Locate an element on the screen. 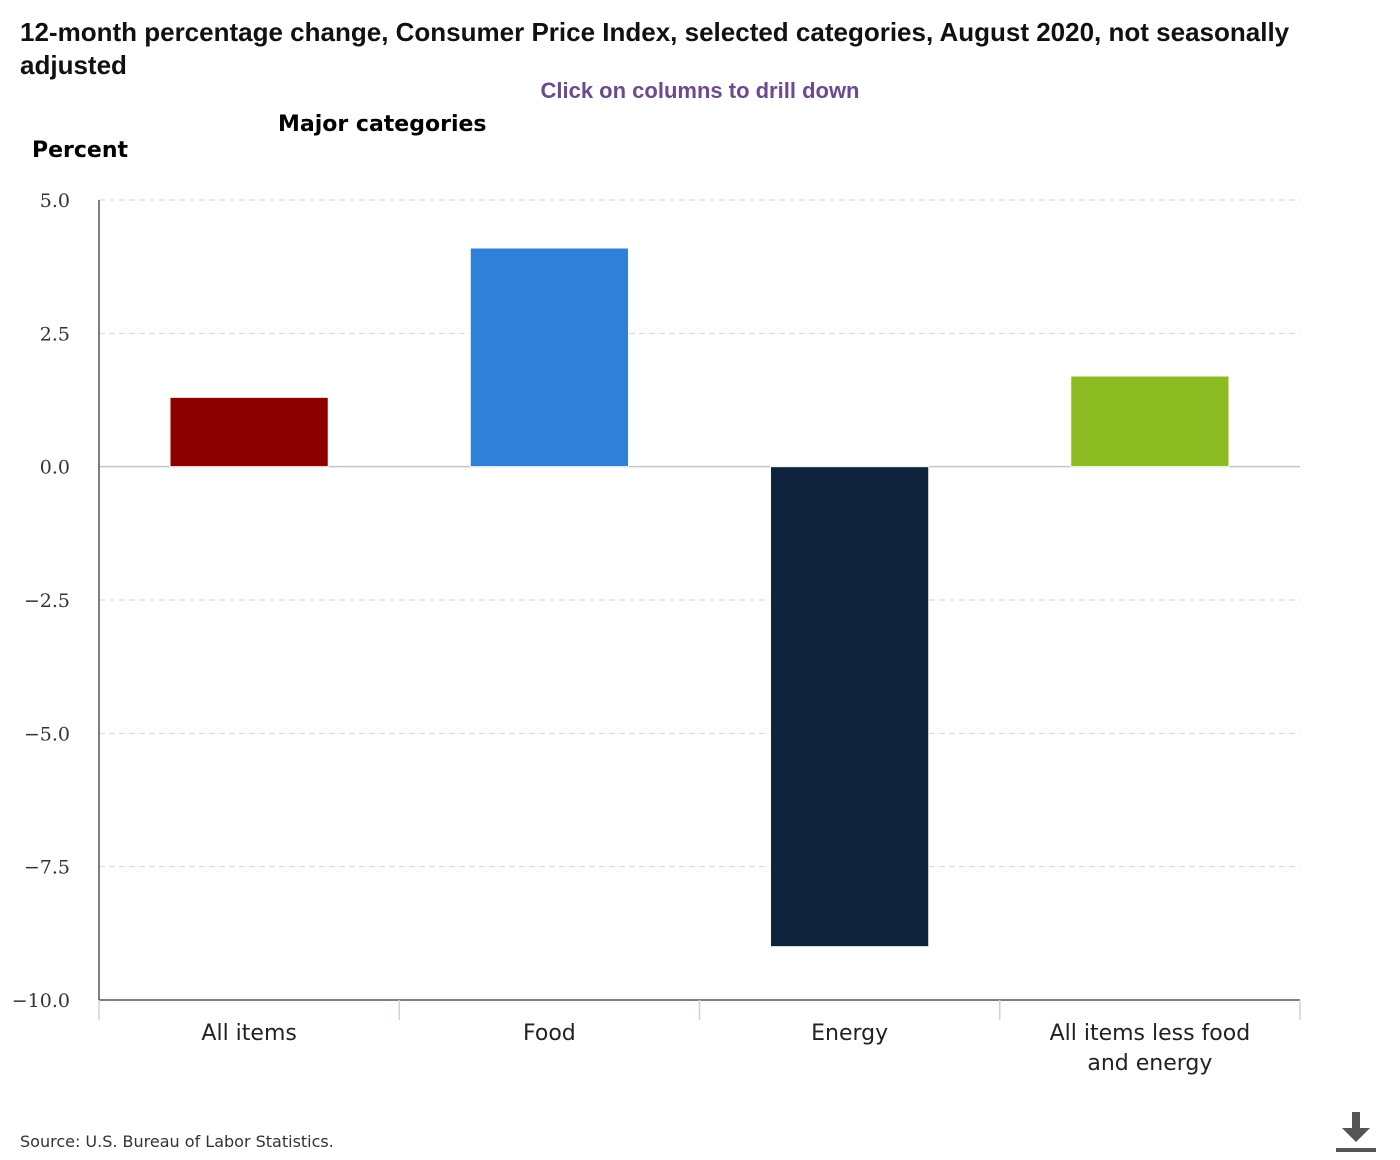 The height and width of the screenshot is (1160, 1400). drill-down-hint: Click on columns to drill down is located at coordinates (700, 90).